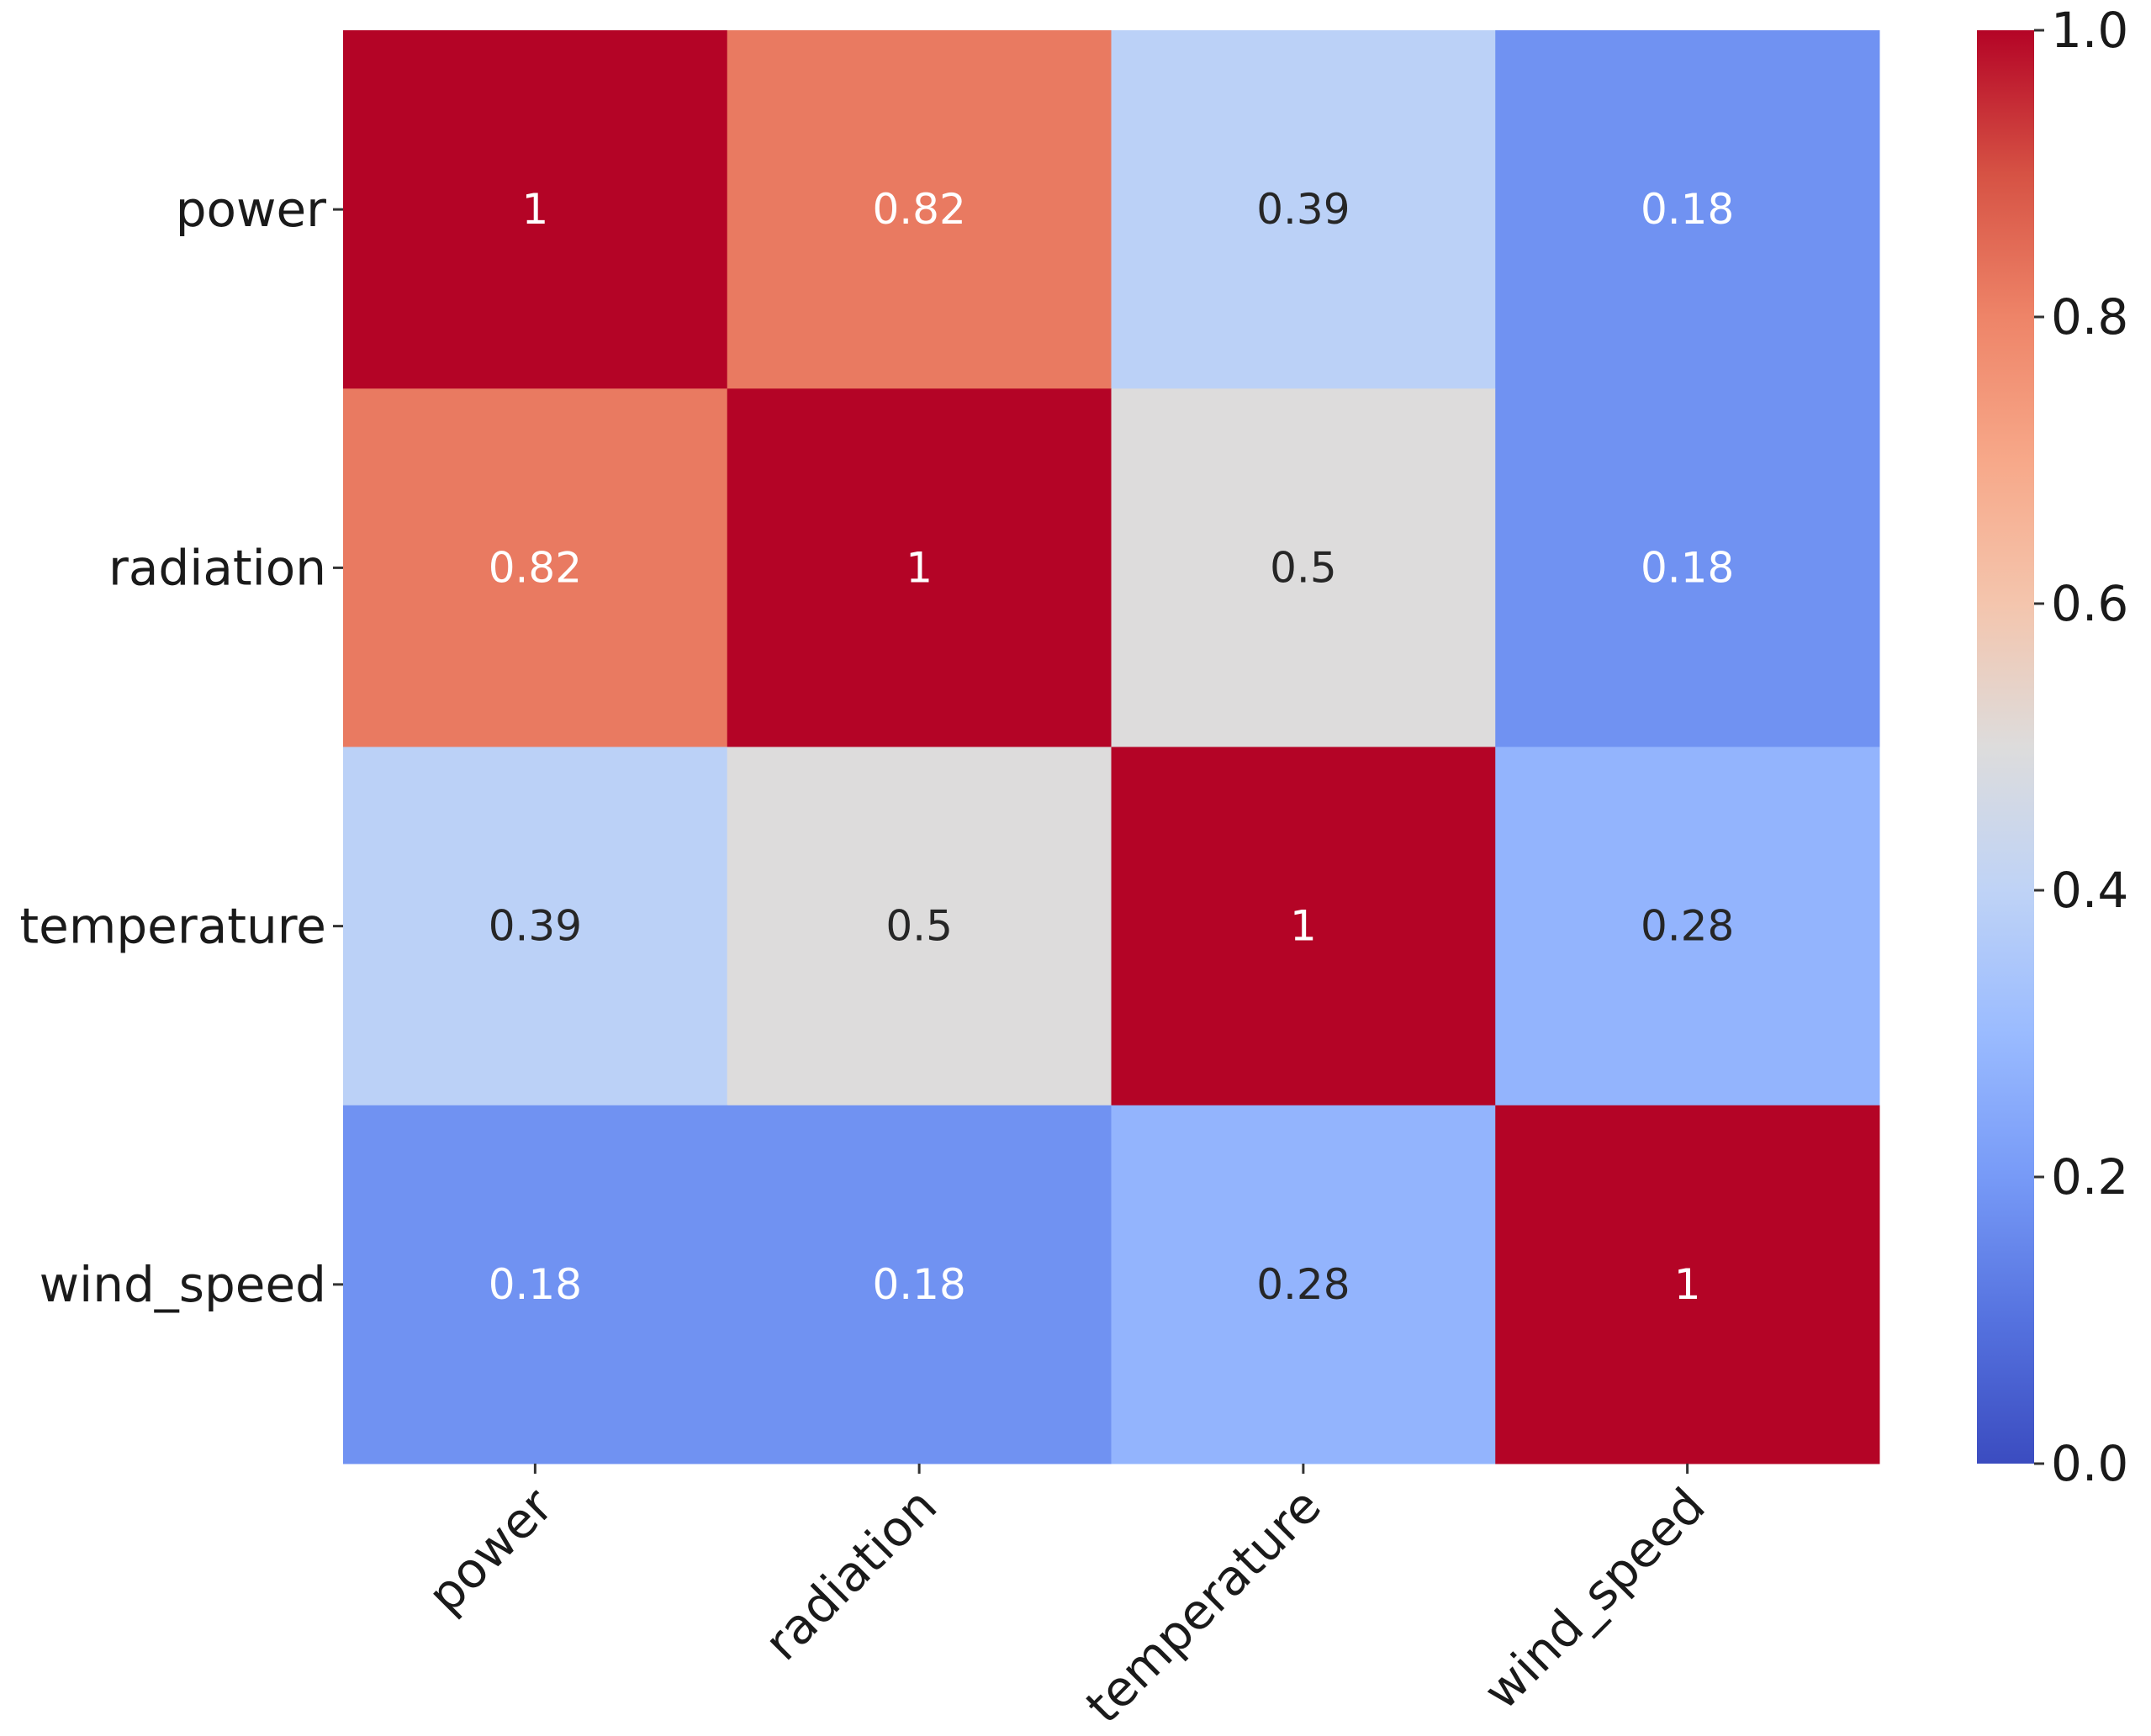 The width and height of the screenshot is (2151, 1736). What do you see at coordinates (172, 926) in the screenshot?
I see `y-tick-label: temperature` at bounding box center [172, 926].